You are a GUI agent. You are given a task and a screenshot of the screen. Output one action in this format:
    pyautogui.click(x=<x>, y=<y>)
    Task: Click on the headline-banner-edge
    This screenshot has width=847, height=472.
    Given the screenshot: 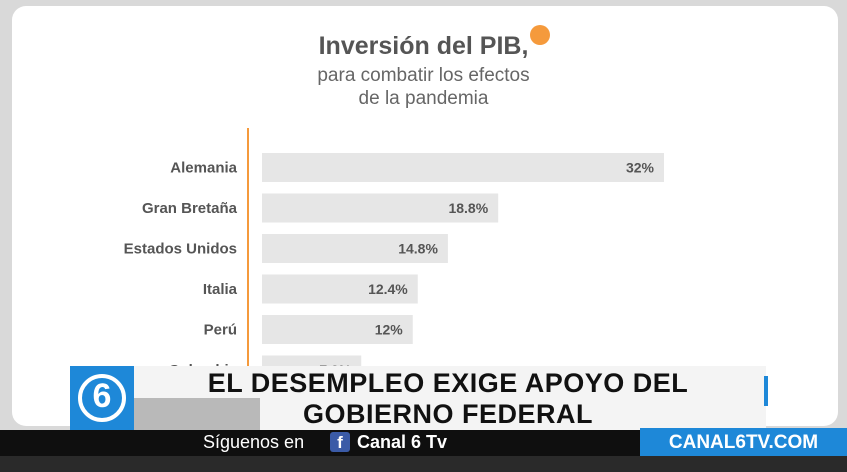 What is the action you would take?
    pyautogui.click(x=766, y=391)
    